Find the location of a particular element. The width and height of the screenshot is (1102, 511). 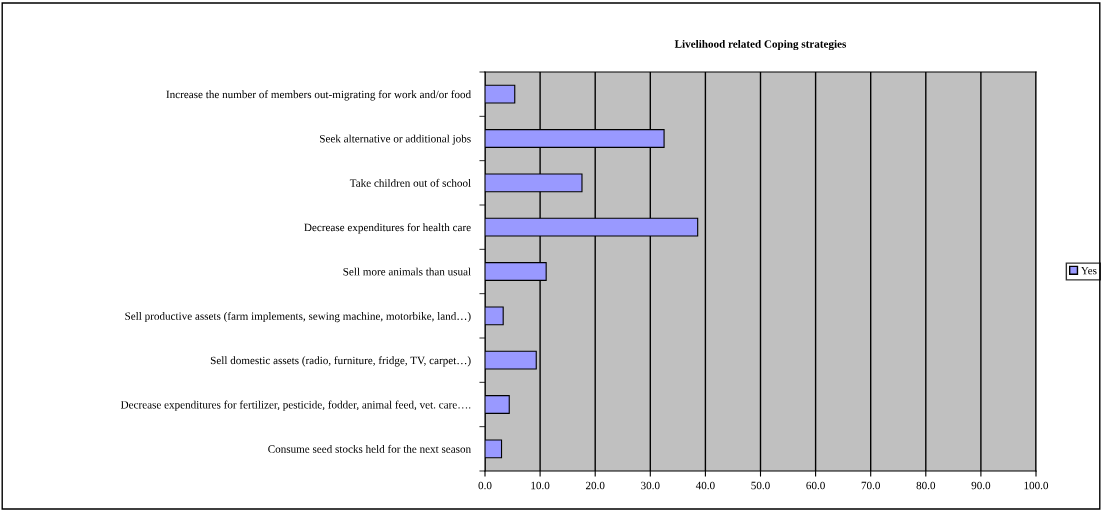

y-tick-label: Increase the number of members out-migrating for work and/or food is located at coordinates (318, 95).